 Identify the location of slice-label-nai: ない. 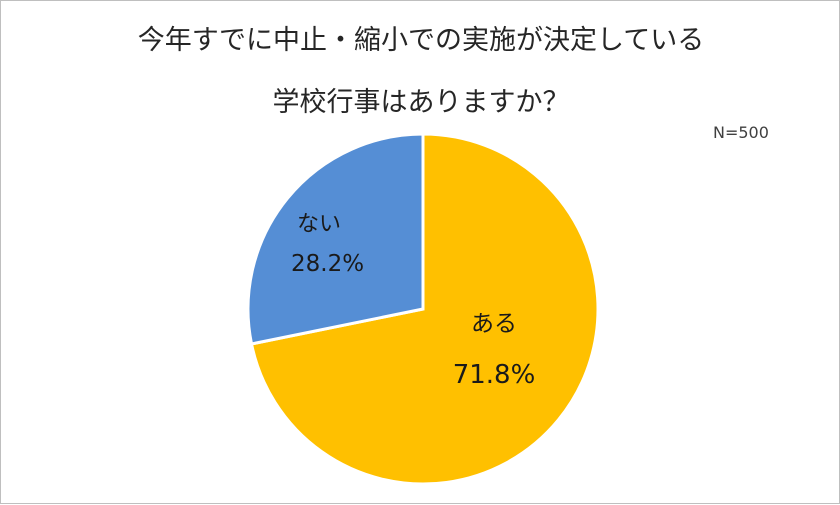
(319, 224).